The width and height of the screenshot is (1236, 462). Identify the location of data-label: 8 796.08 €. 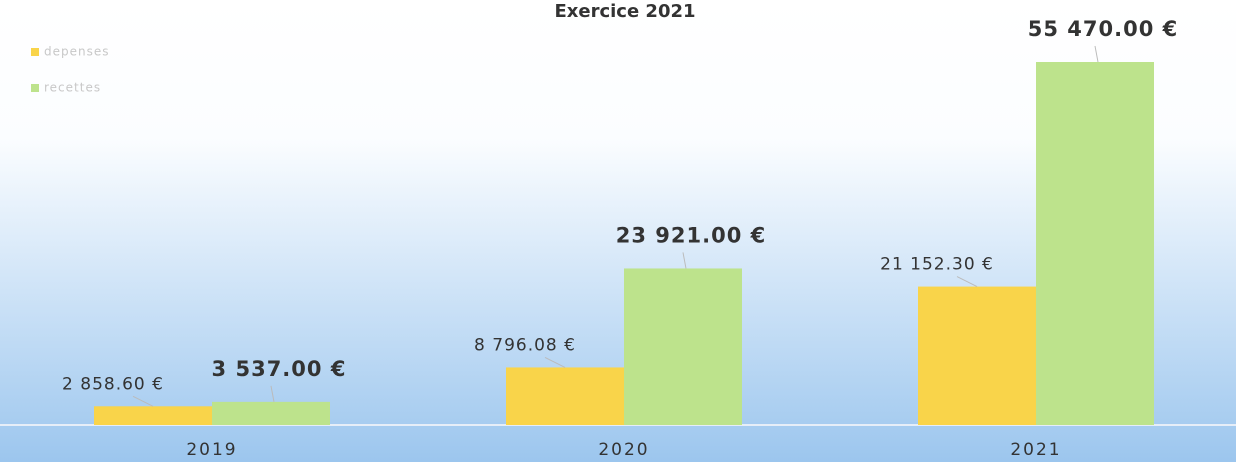
(525, 345).